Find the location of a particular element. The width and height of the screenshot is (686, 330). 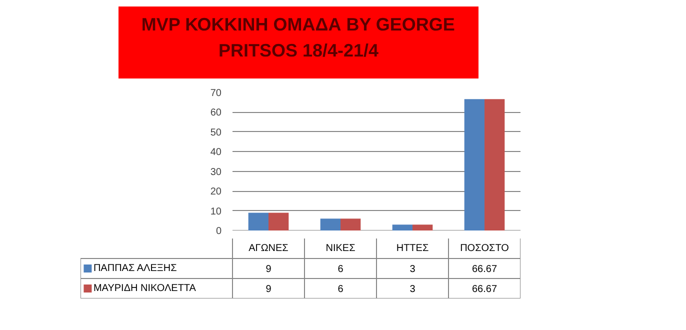

x-tick-label: ΑΓΩΝΕΣ is located at coordinates (268, 248).